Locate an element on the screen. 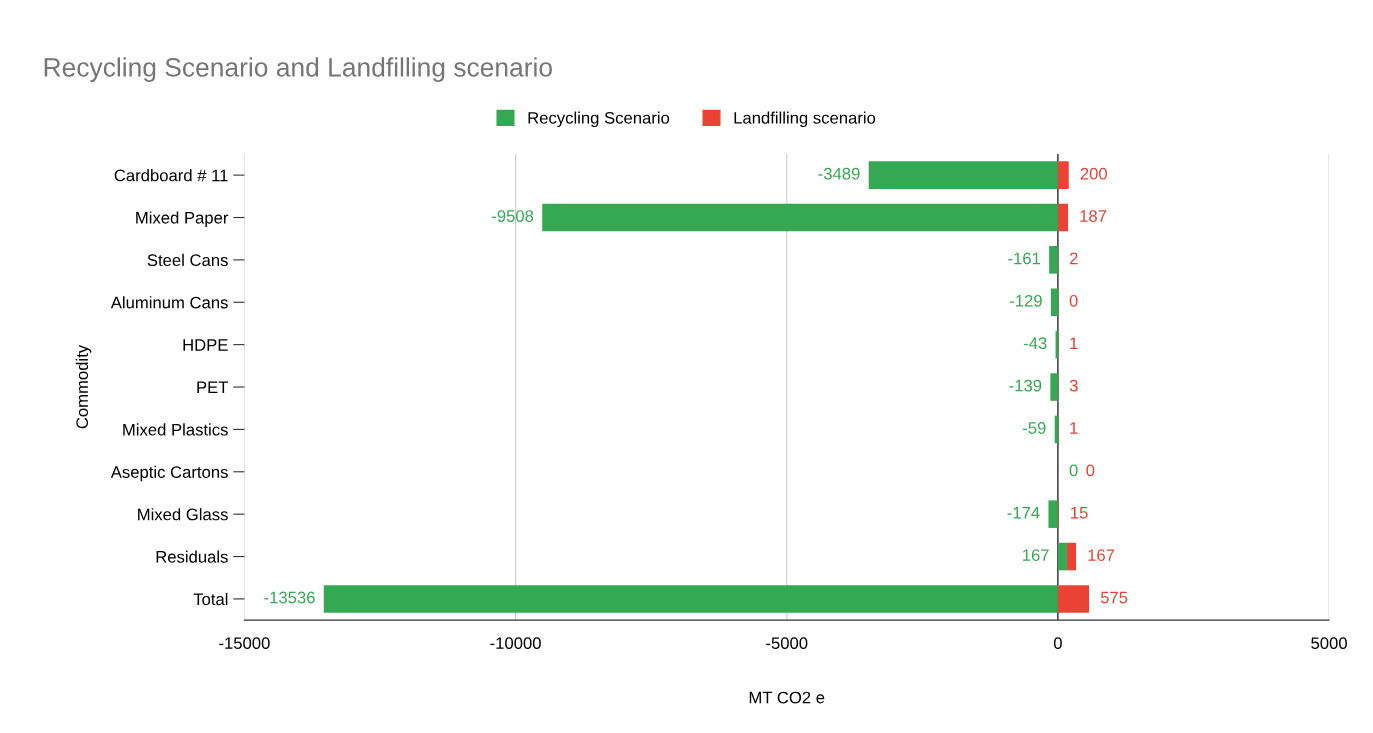 This screenshot has width=1373, height=733. data-label: -9508 is located at coordinates (513, 216).